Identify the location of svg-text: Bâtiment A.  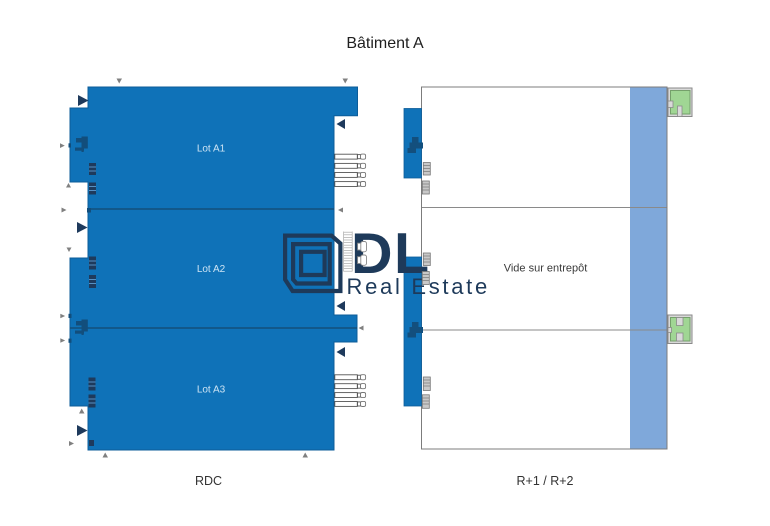
(385, 43).